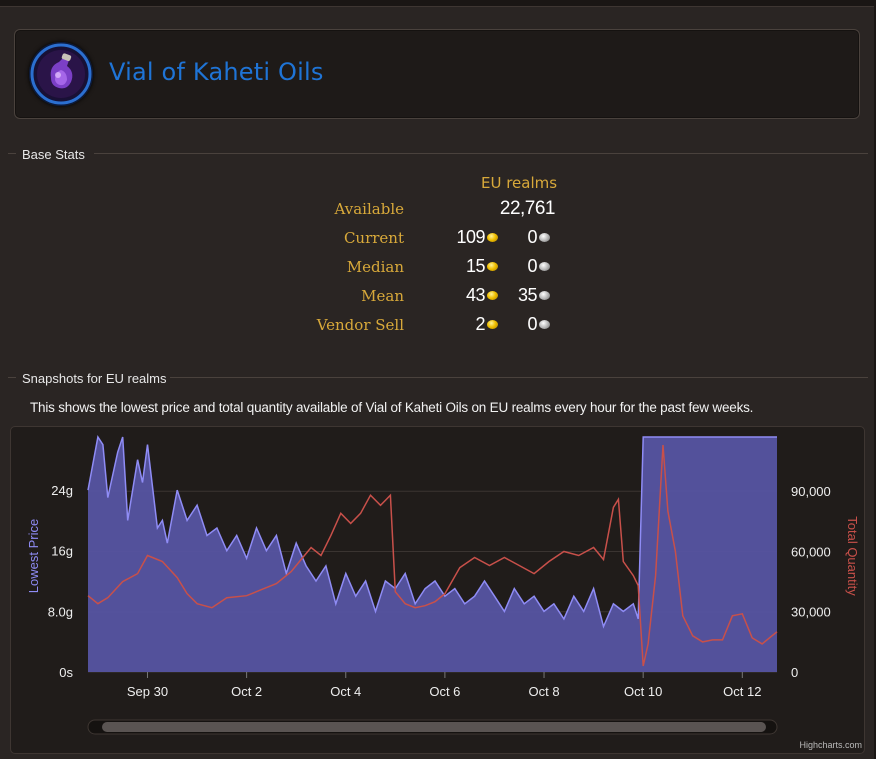  What do you see at coordinates (66, 672) in the screenshot?
I see `y-left-tick-label: 0s` at bounding box center [66, 672].